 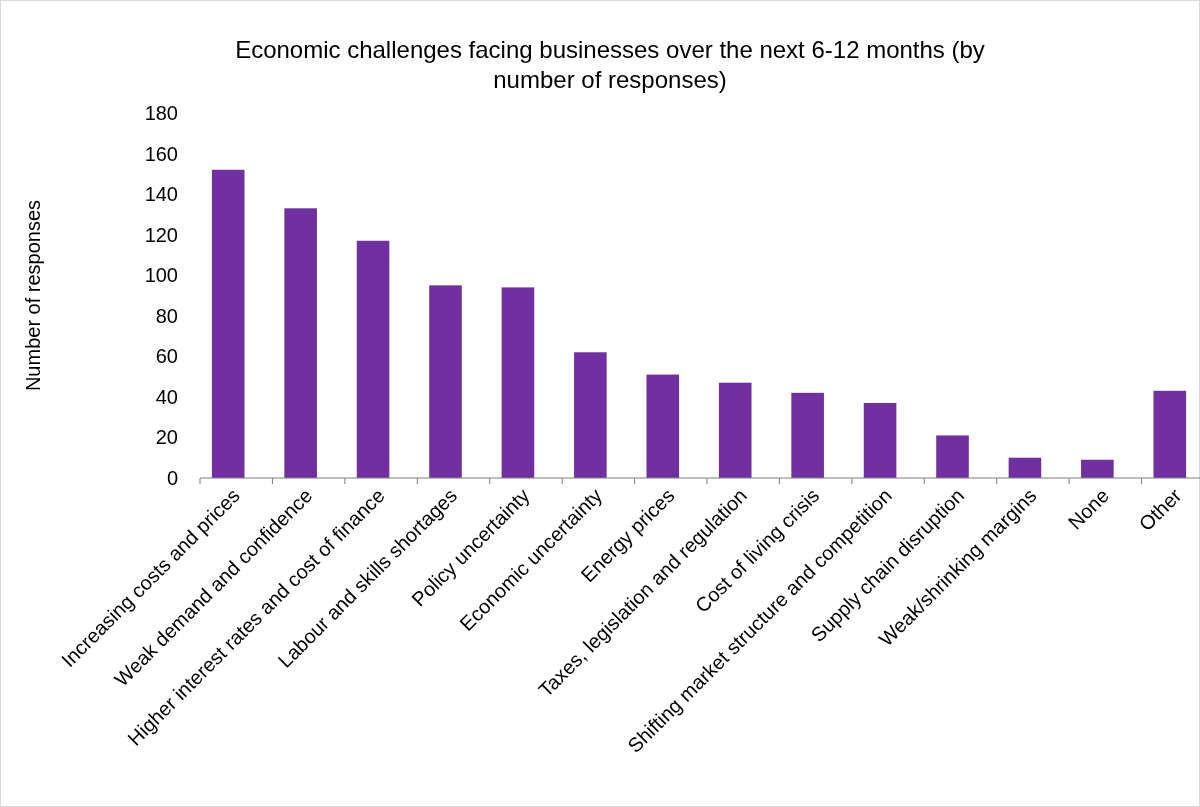 What do you see at coordinates (166, 356) in the screenshot?
I see `y-tick-label: 60` at bounding box center [166, 356].